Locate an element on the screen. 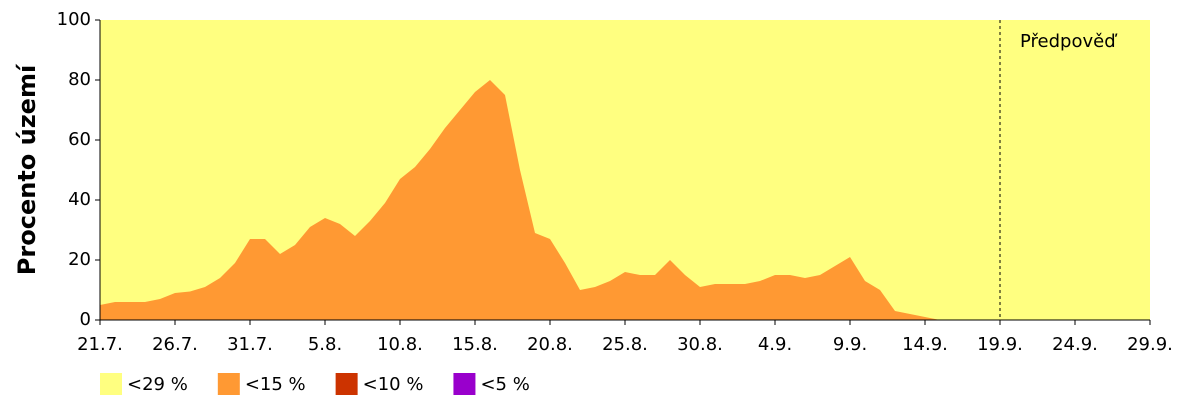 This screenshot has width=1200, height=400. annotation: Předpověď is located at coordinates (1069, 41).